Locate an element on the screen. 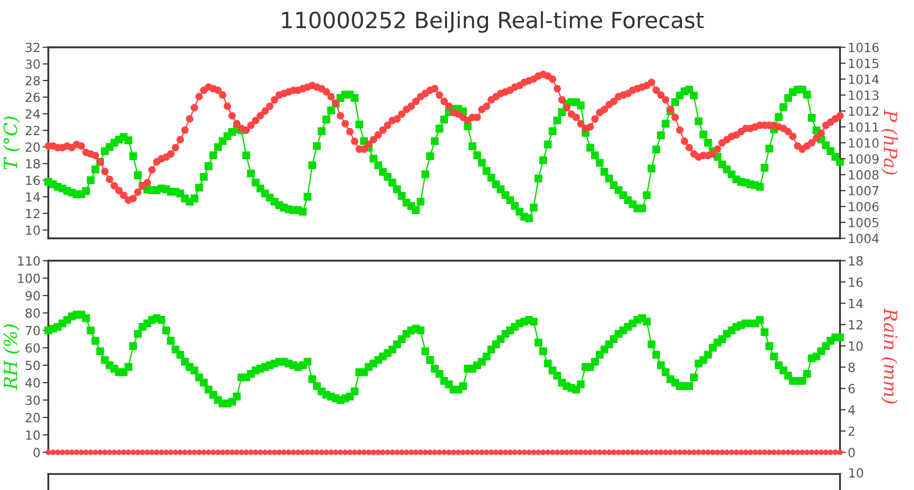 Image resolution: width=914 pixels, height=490 pixels. y2-tick-label: 8 is located at coordinates (851, 367).